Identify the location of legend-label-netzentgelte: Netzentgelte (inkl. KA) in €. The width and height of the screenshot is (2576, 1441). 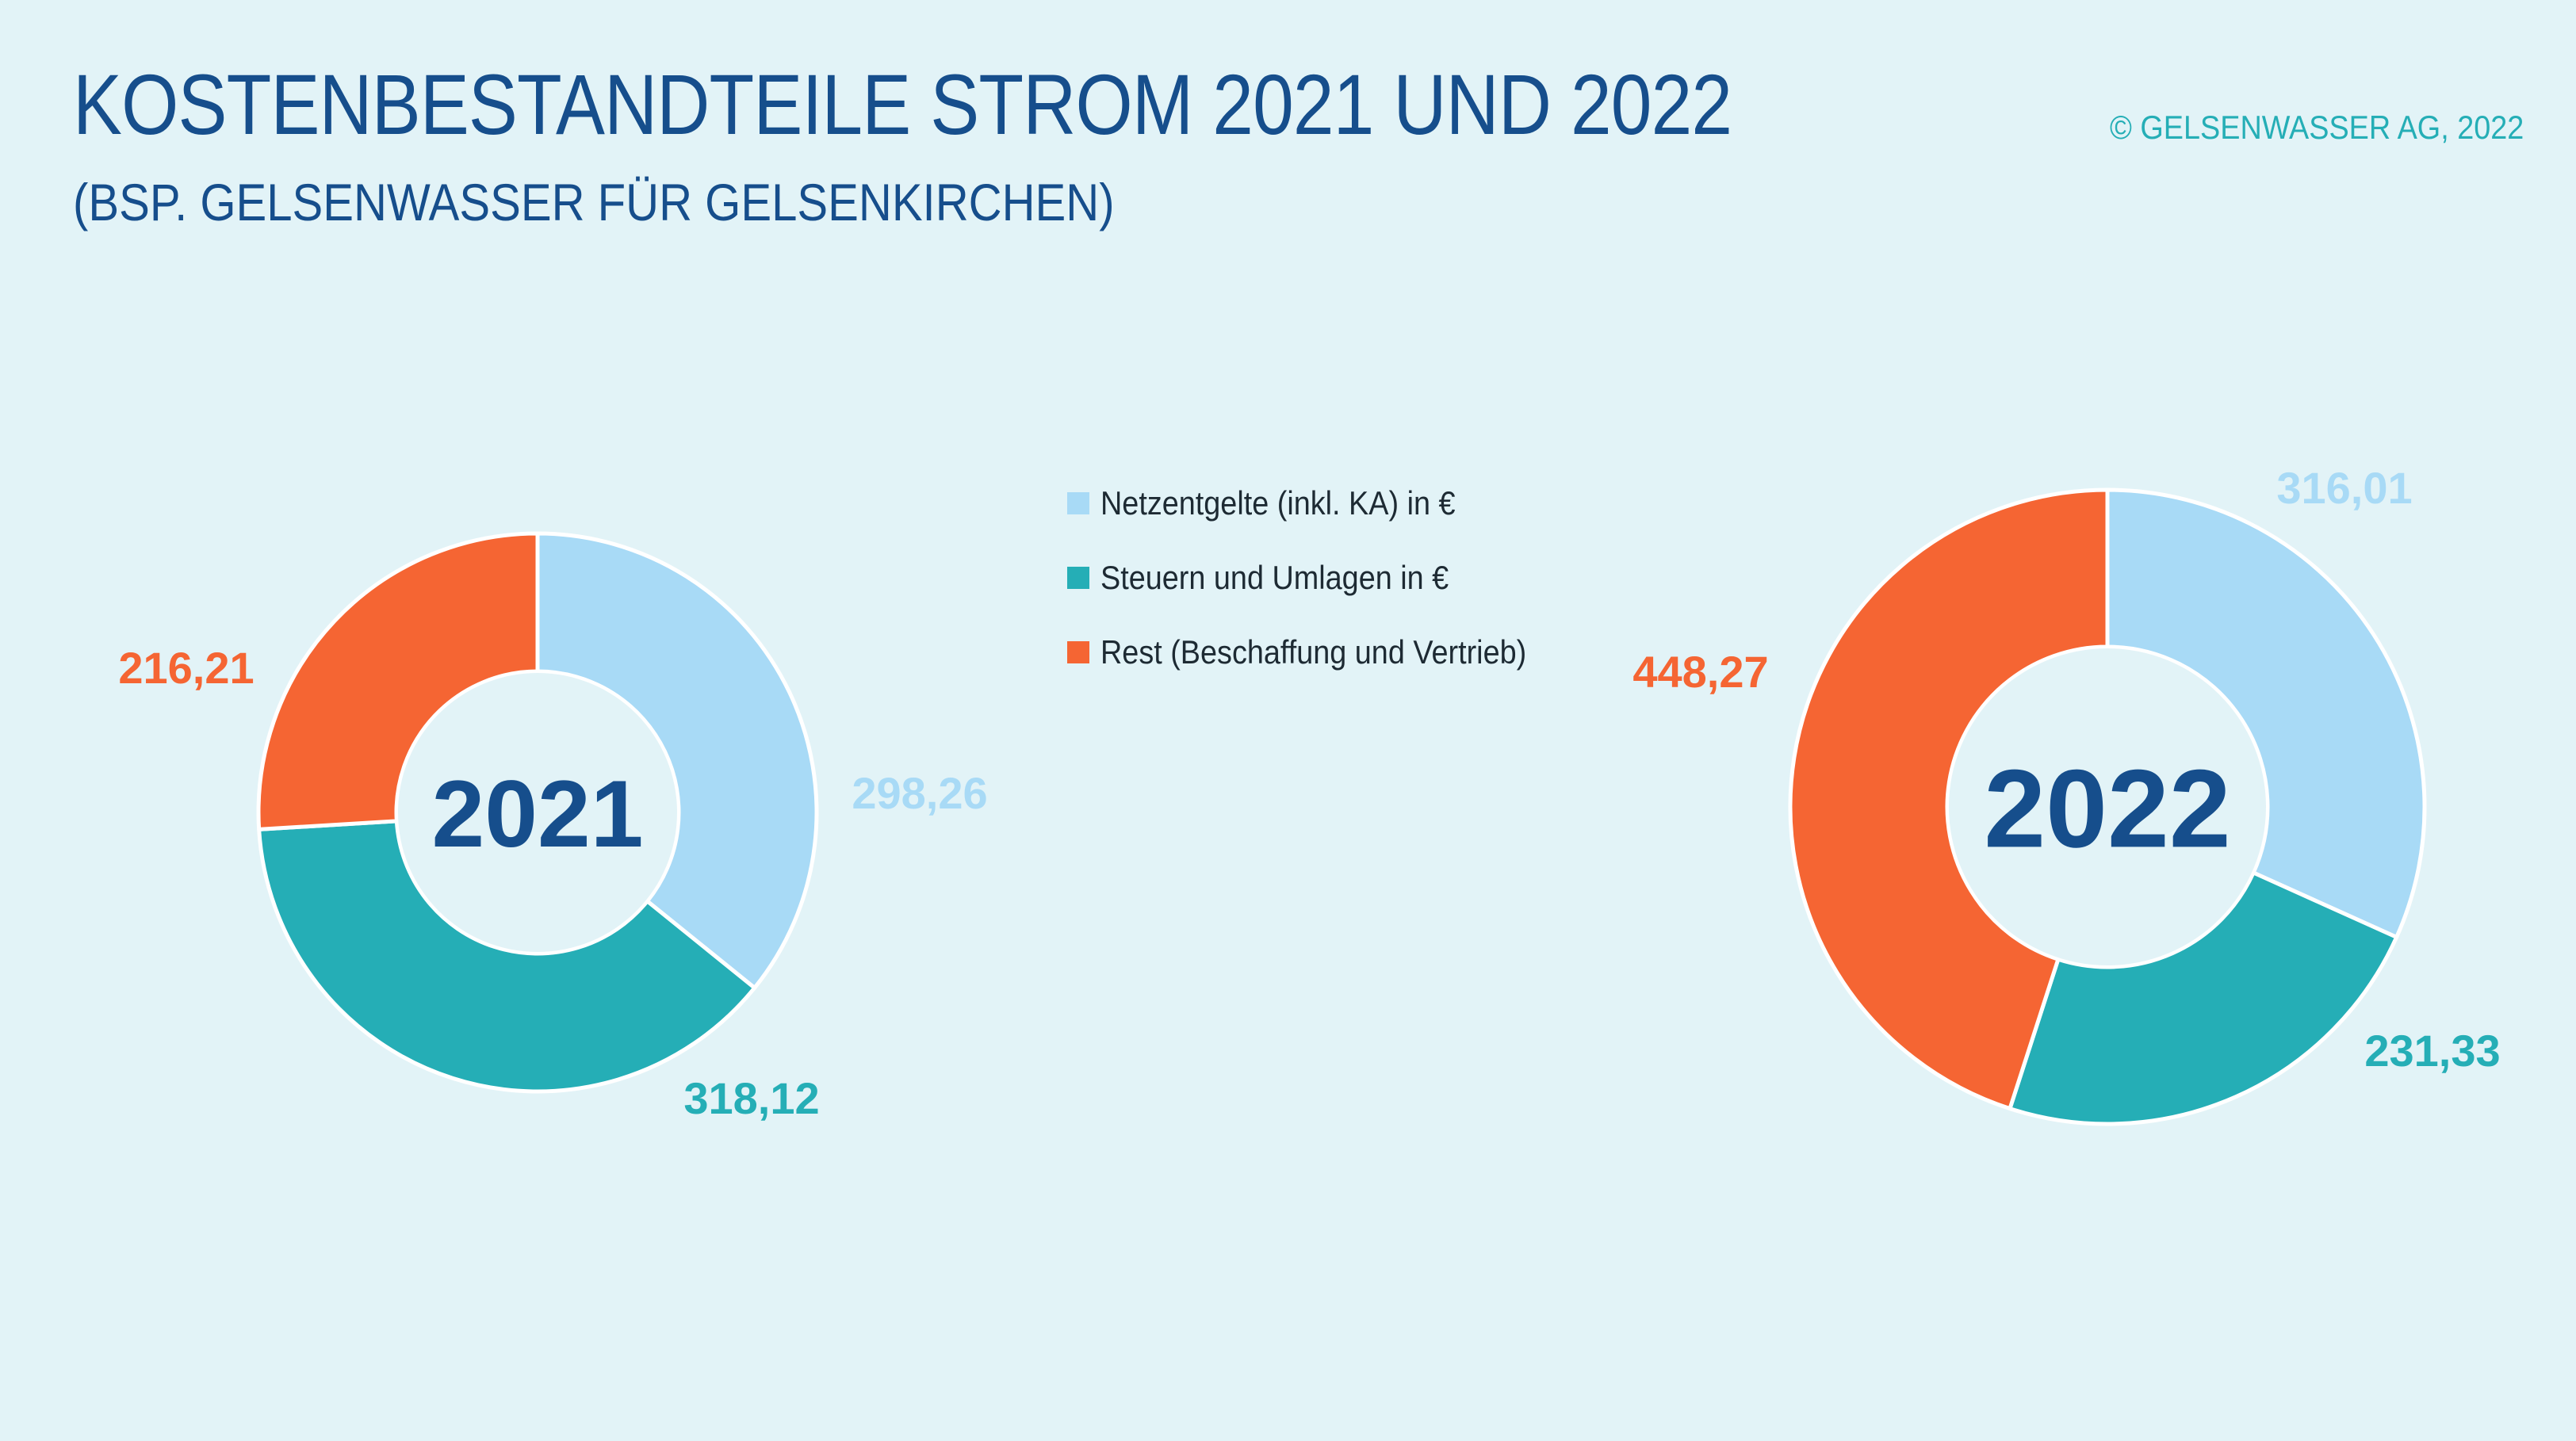
(1278, 503).